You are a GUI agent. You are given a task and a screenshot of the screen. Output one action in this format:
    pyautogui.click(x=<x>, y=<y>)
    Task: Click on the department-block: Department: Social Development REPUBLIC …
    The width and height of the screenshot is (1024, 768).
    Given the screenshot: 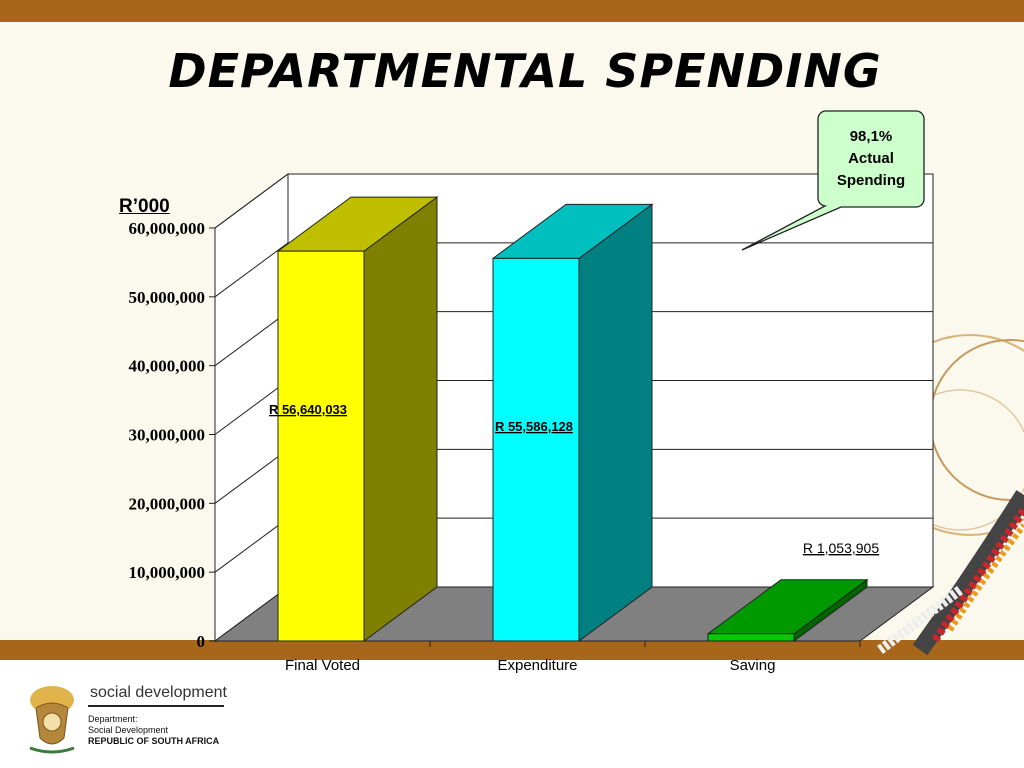 What is the action you would take?
    pyautogui.click(x=153, y=730)
    